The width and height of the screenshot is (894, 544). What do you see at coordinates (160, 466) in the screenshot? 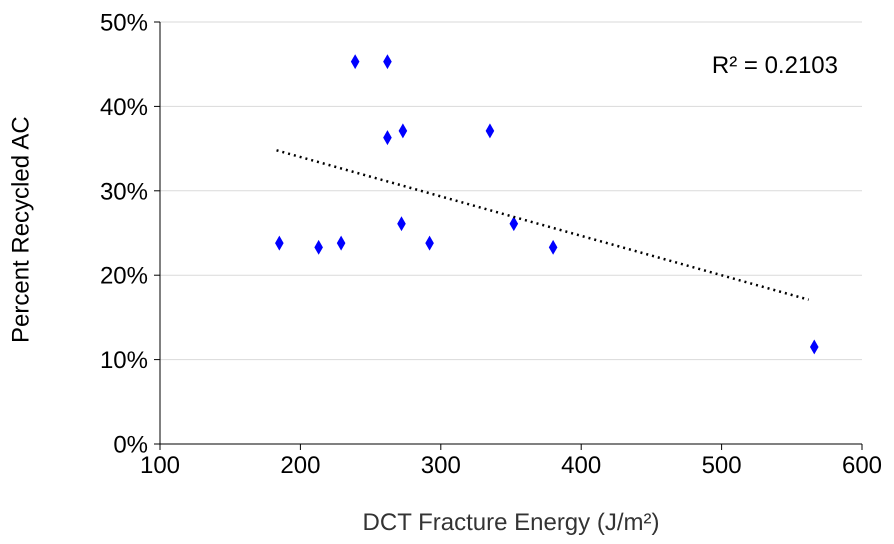
I see `x-tick-label: 100` at bounding box center [160, 466].